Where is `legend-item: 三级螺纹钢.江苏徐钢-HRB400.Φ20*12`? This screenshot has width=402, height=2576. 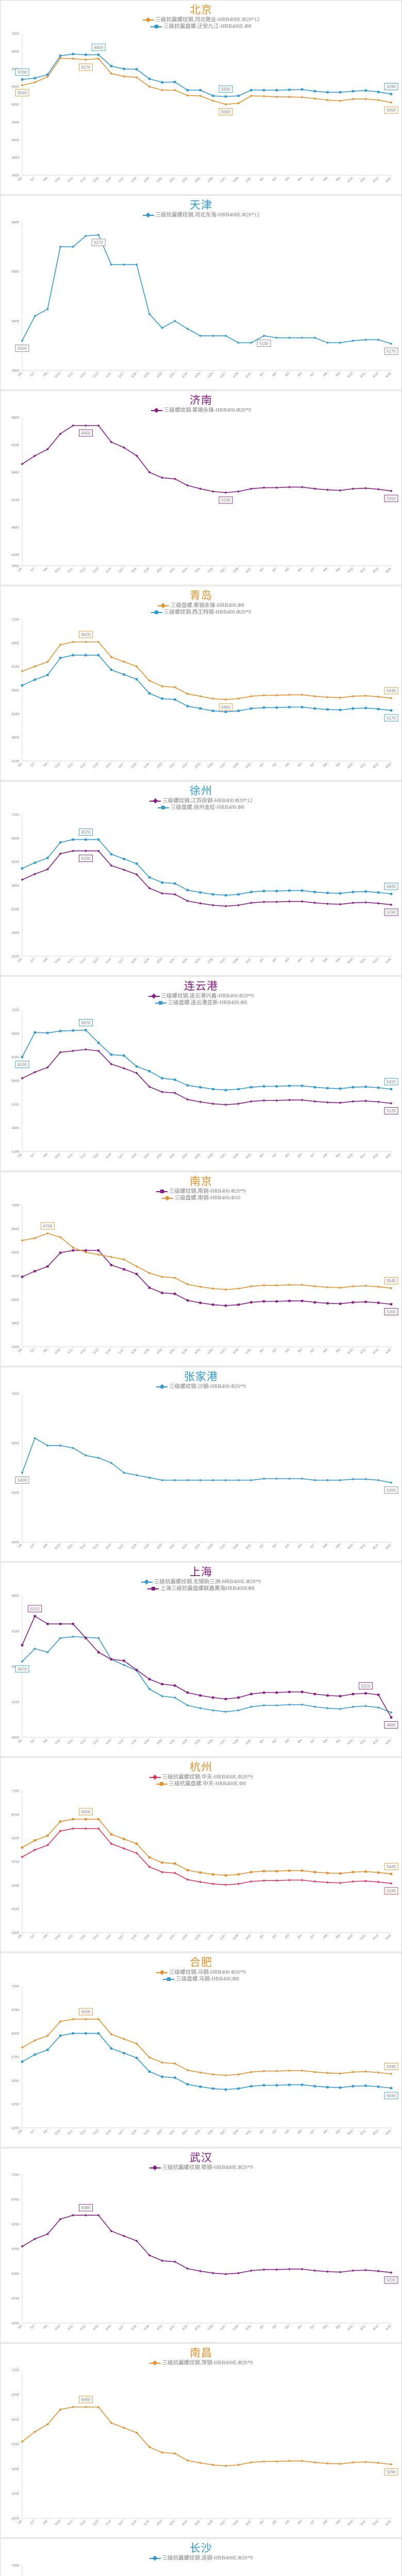
legend-item: 三级螺纹钢.江苏徐钢-HRB400.Φ20*12 is located at coordinates (201, 801).